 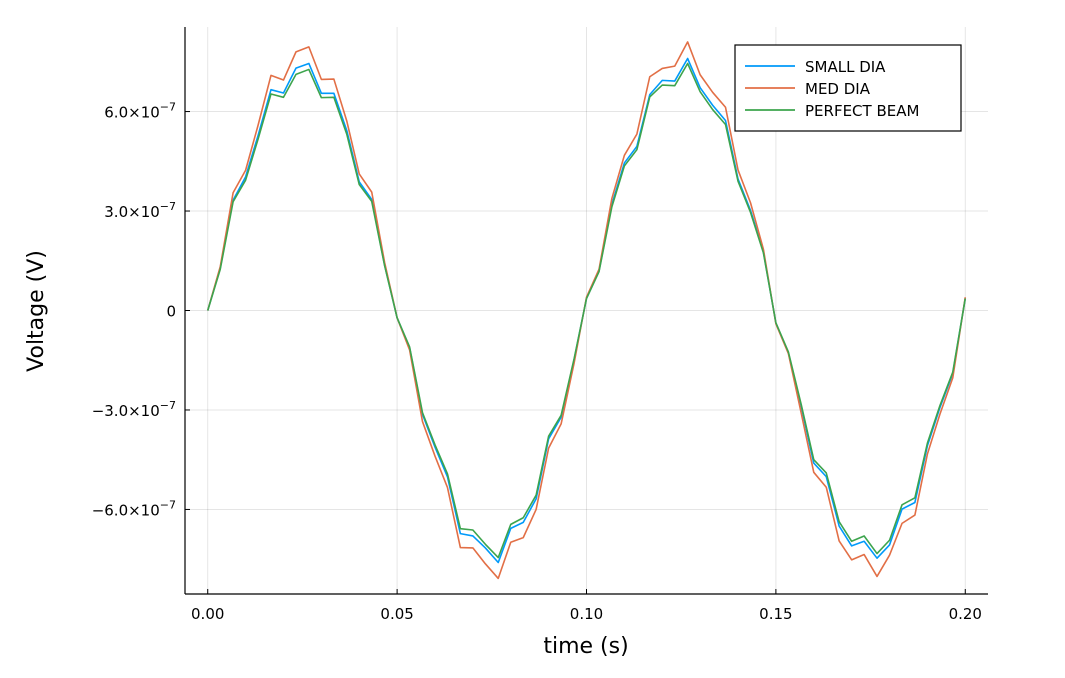 What do you see at coordinates (134, 508) in the screenshot?
I see `y-tick-label: −6.0×10⁻⁷` at bounding box center [134, 508].